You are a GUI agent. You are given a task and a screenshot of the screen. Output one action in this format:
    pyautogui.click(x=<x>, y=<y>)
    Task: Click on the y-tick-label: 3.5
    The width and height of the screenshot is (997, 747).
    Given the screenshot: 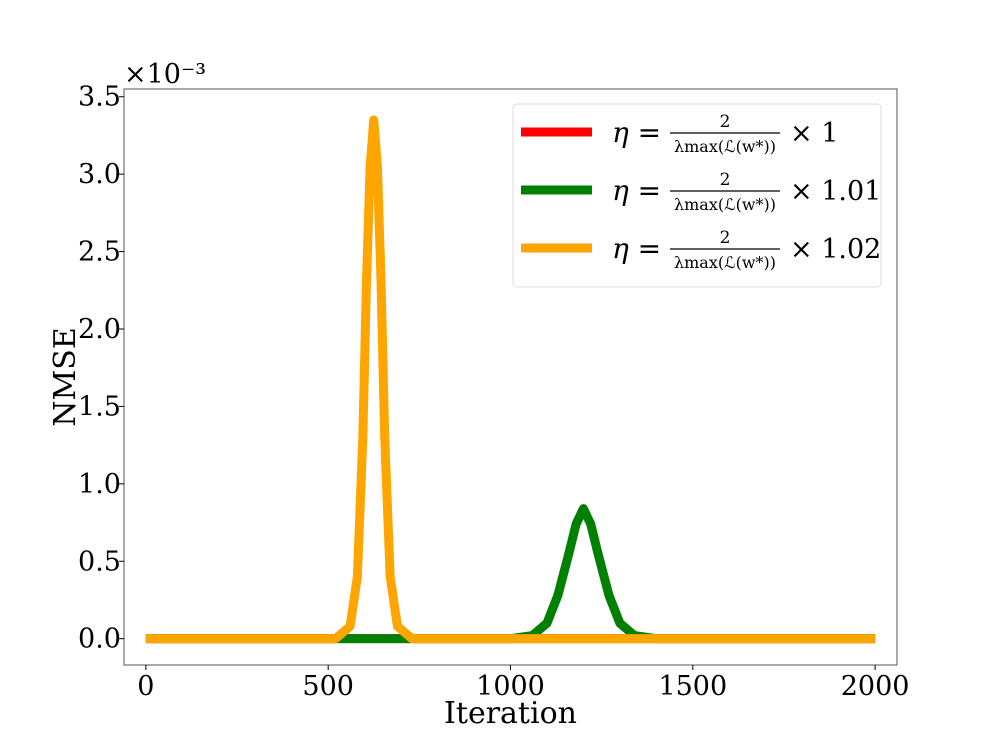 What is the action you would take?
    pyautogui.click(x=99, y=97)
    